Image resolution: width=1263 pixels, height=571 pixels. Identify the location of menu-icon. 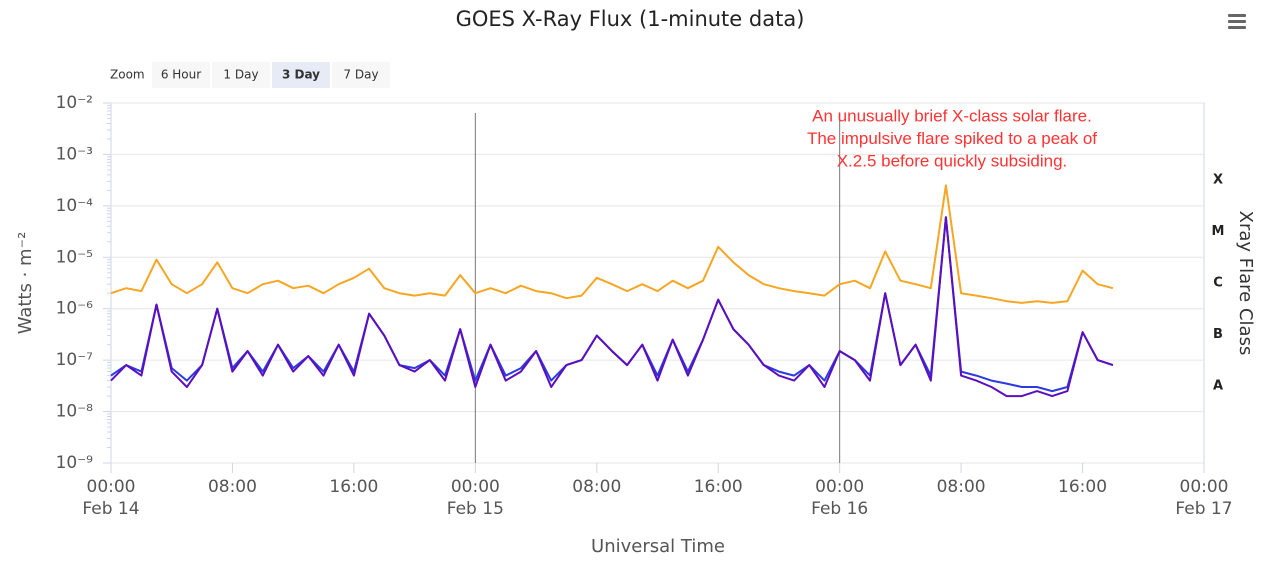
(1237, 21).